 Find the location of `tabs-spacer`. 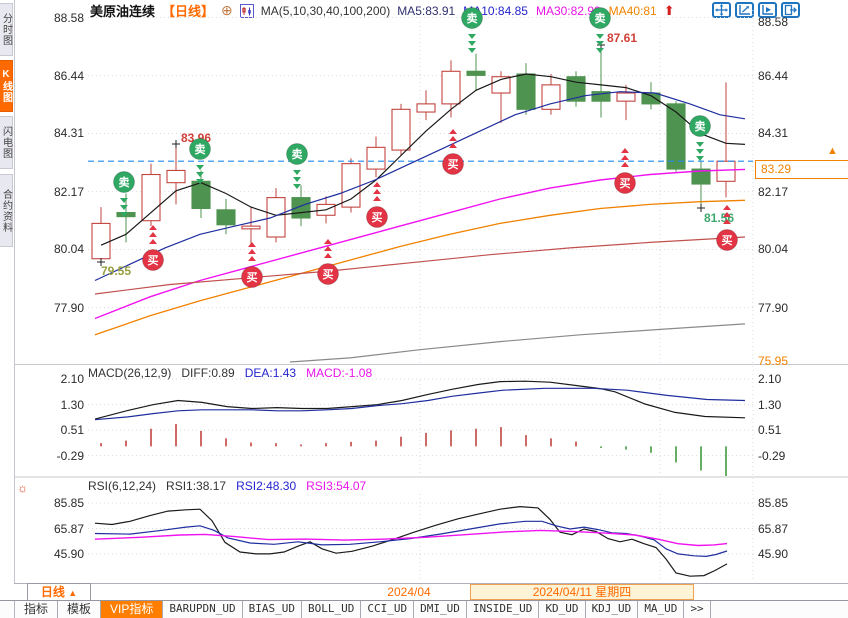

tabs-spacer is located at coordinates (7, 609).